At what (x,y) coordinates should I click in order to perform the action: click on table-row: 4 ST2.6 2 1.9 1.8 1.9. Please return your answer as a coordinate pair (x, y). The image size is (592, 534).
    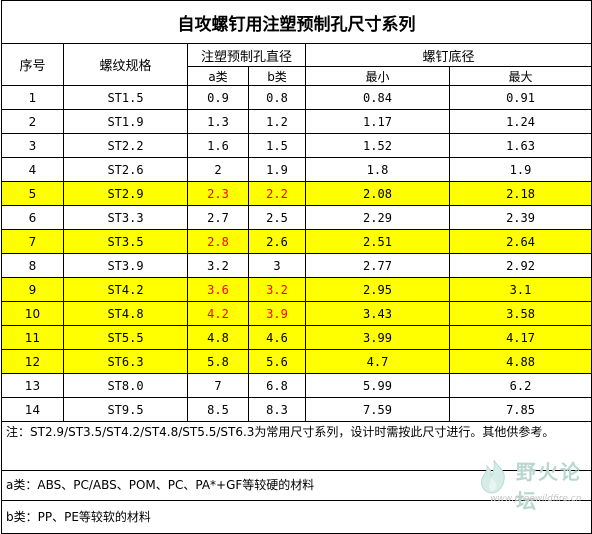
    Looking at the image, I should click on (296, 169).